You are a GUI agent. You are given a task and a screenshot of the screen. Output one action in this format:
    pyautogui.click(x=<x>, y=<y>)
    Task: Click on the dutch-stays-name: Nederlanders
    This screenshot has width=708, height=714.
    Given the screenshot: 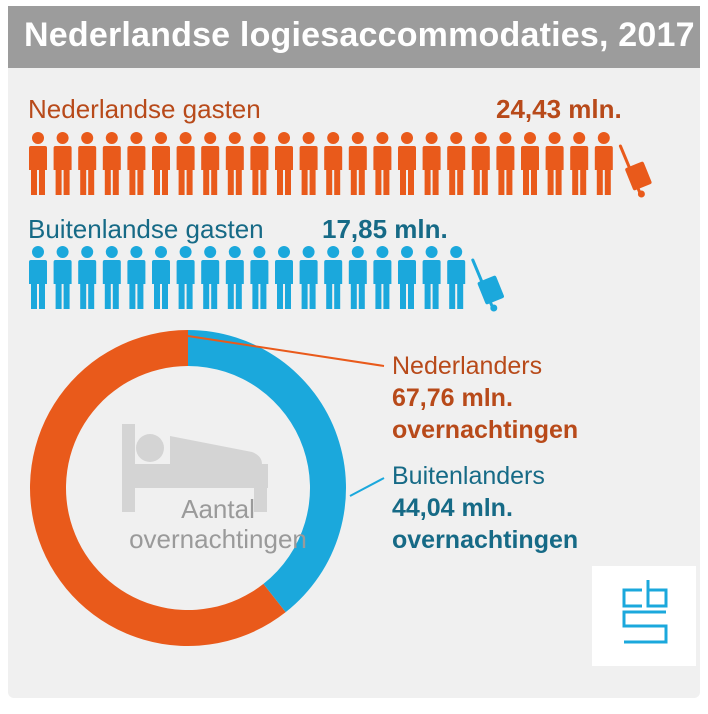 What is the action you would take?
    pyautogui.click(x=467, y=366)
    